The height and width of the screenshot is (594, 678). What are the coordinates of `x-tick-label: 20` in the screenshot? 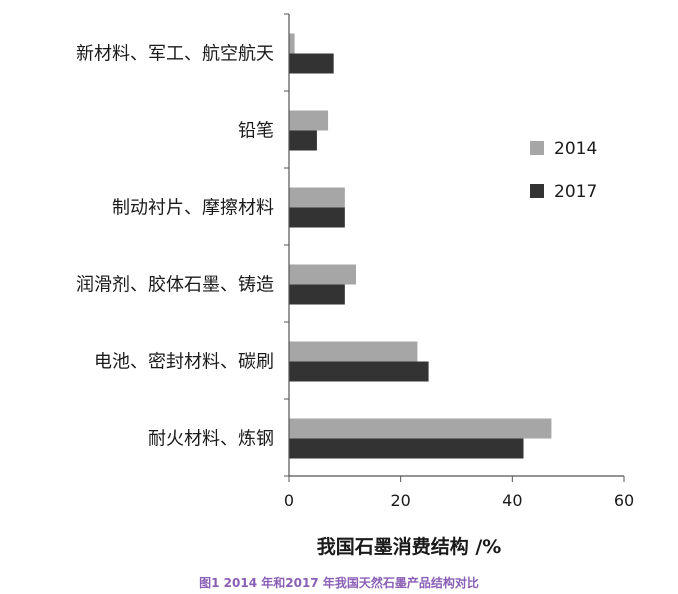 It's located at (400, 500).